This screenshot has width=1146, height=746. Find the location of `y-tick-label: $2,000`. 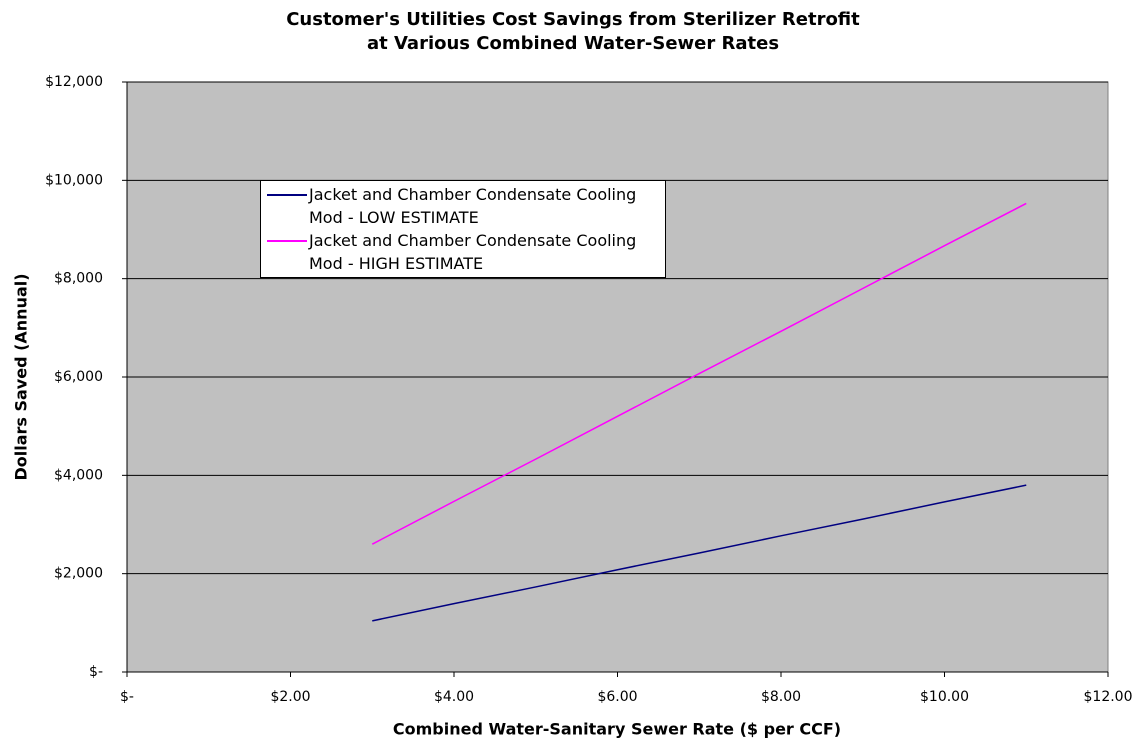

y-tick-label: $2,000 is located at coordinates (78, 574).